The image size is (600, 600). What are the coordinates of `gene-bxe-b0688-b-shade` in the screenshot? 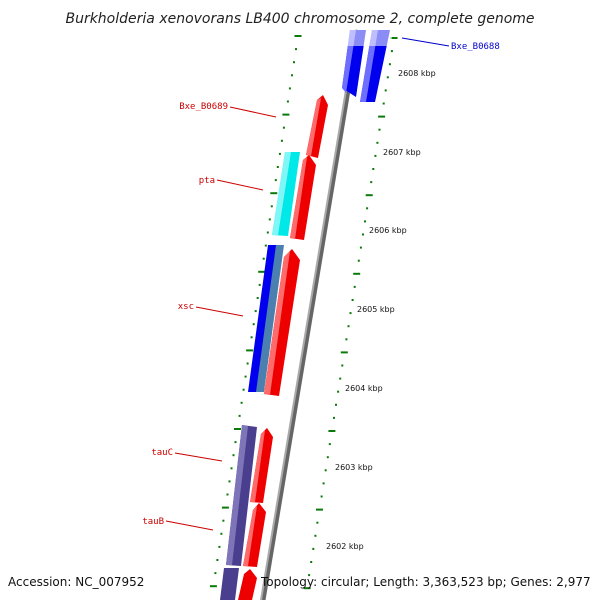 It's located at (369, 66).